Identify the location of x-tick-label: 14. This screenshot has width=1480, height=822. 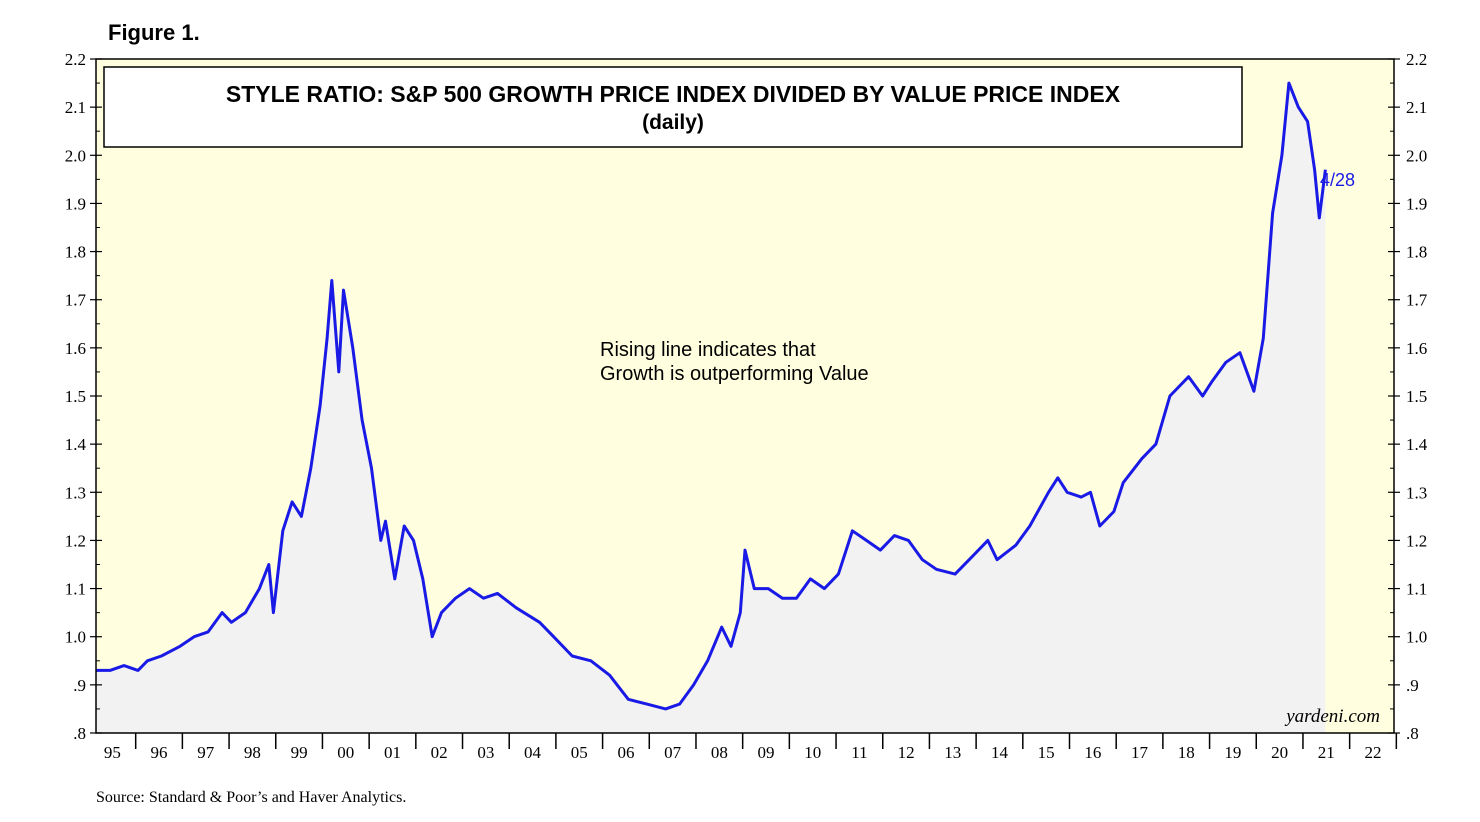
(1000, 752).